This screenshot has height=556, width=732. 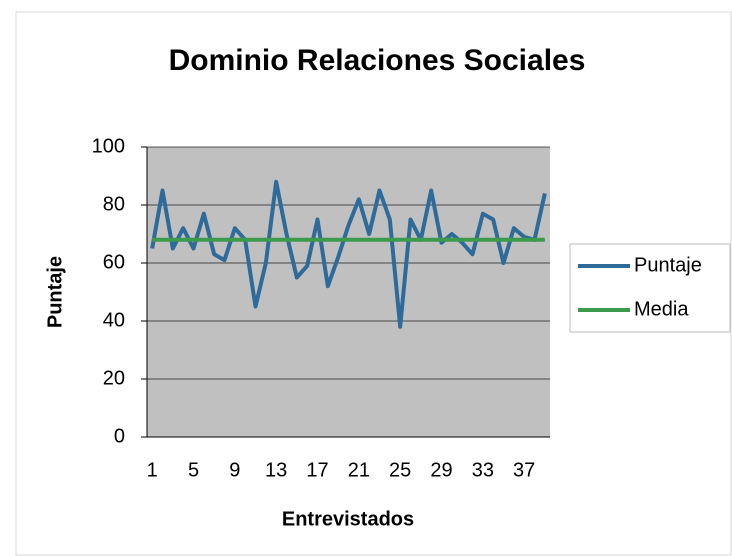 What do you see at coordinates (114, 378) in the screenshot?
I see `y-tick-label: 20` at bounding box center [114, 378].